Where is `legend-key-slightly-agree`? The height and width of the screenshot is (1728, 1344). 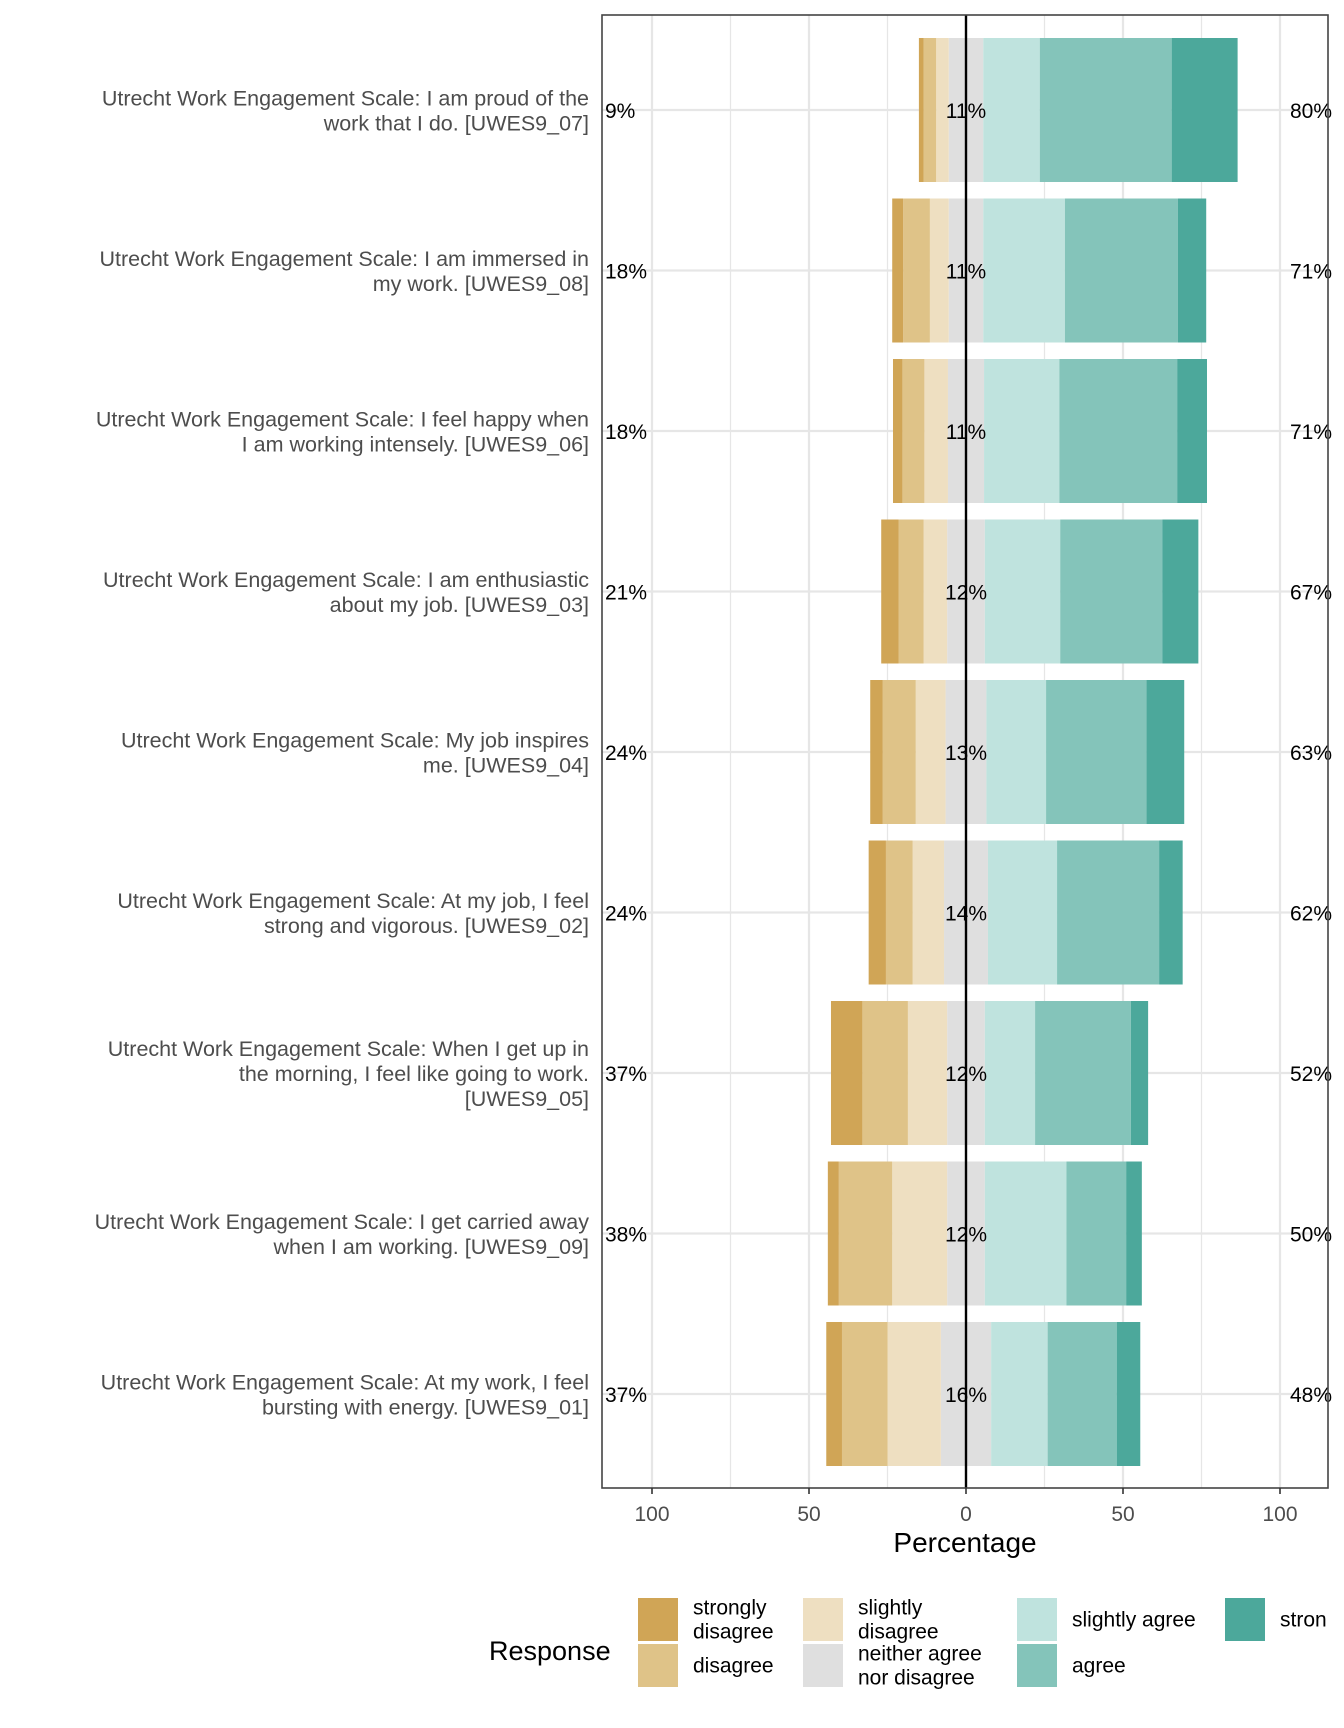 legend-key-slightly-agree is located at coordinates (1037, 1619).